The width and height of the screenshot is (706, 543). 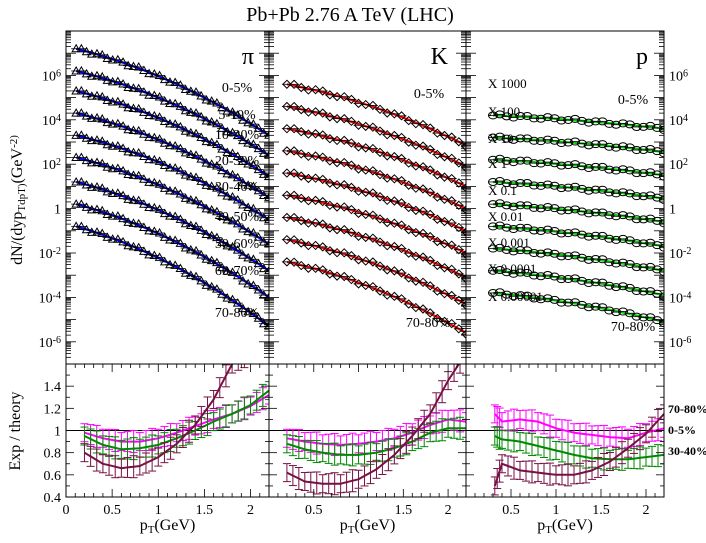 I want to click on y-tick-label-right: 106, so click(x=678, y=76).